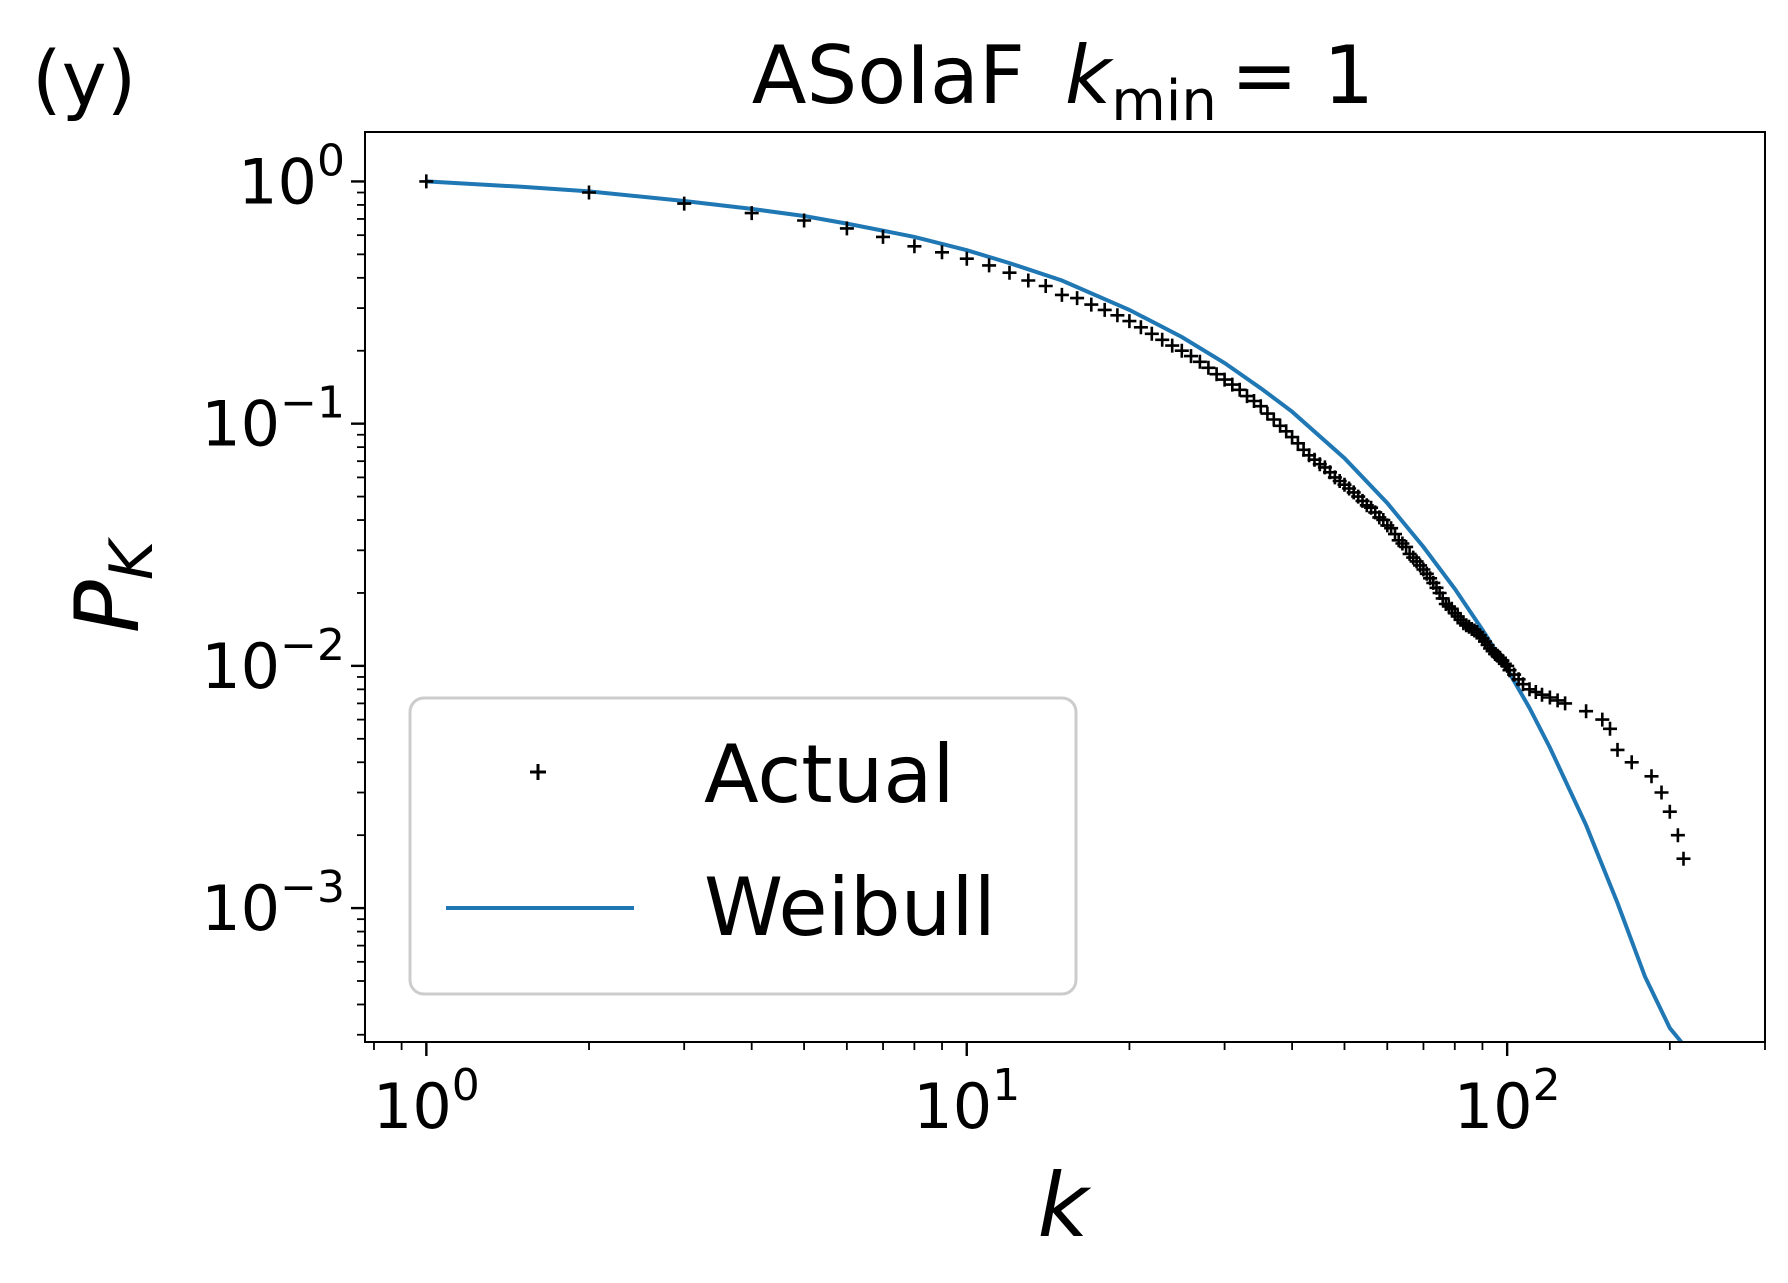  What do you see at coordinates (84, 78) in the screenshot?
I see `panel-label: (y)` at bounding box center [84, 78].